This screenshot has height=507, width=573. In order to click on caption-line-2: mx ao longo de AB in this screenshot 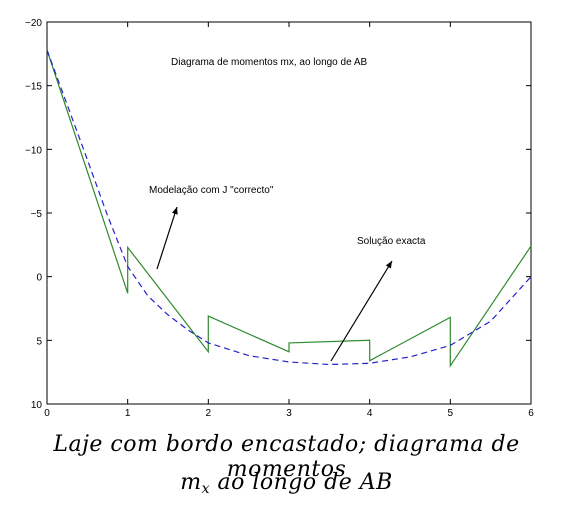, I will do `click(286, 483)`.